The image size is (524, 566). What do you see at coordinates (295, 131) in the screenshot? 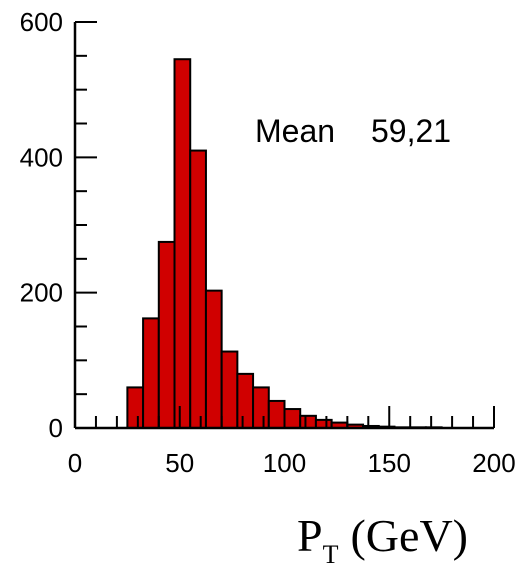
I see `stats-label: Mean` at bounding box center [295, 131].